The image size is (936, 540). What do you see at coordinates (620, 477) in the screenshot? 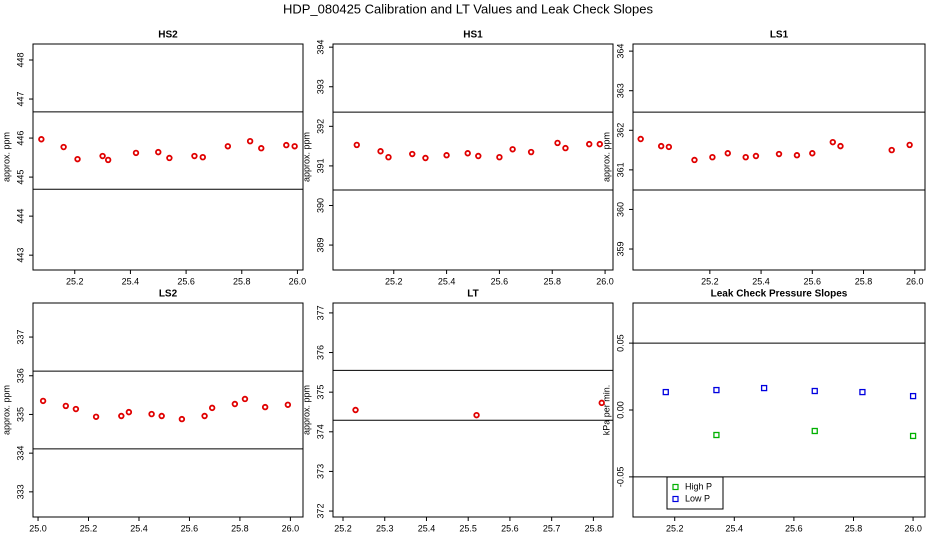
I see `y-tick-label: -0.05` at bounding box center [620, 477].